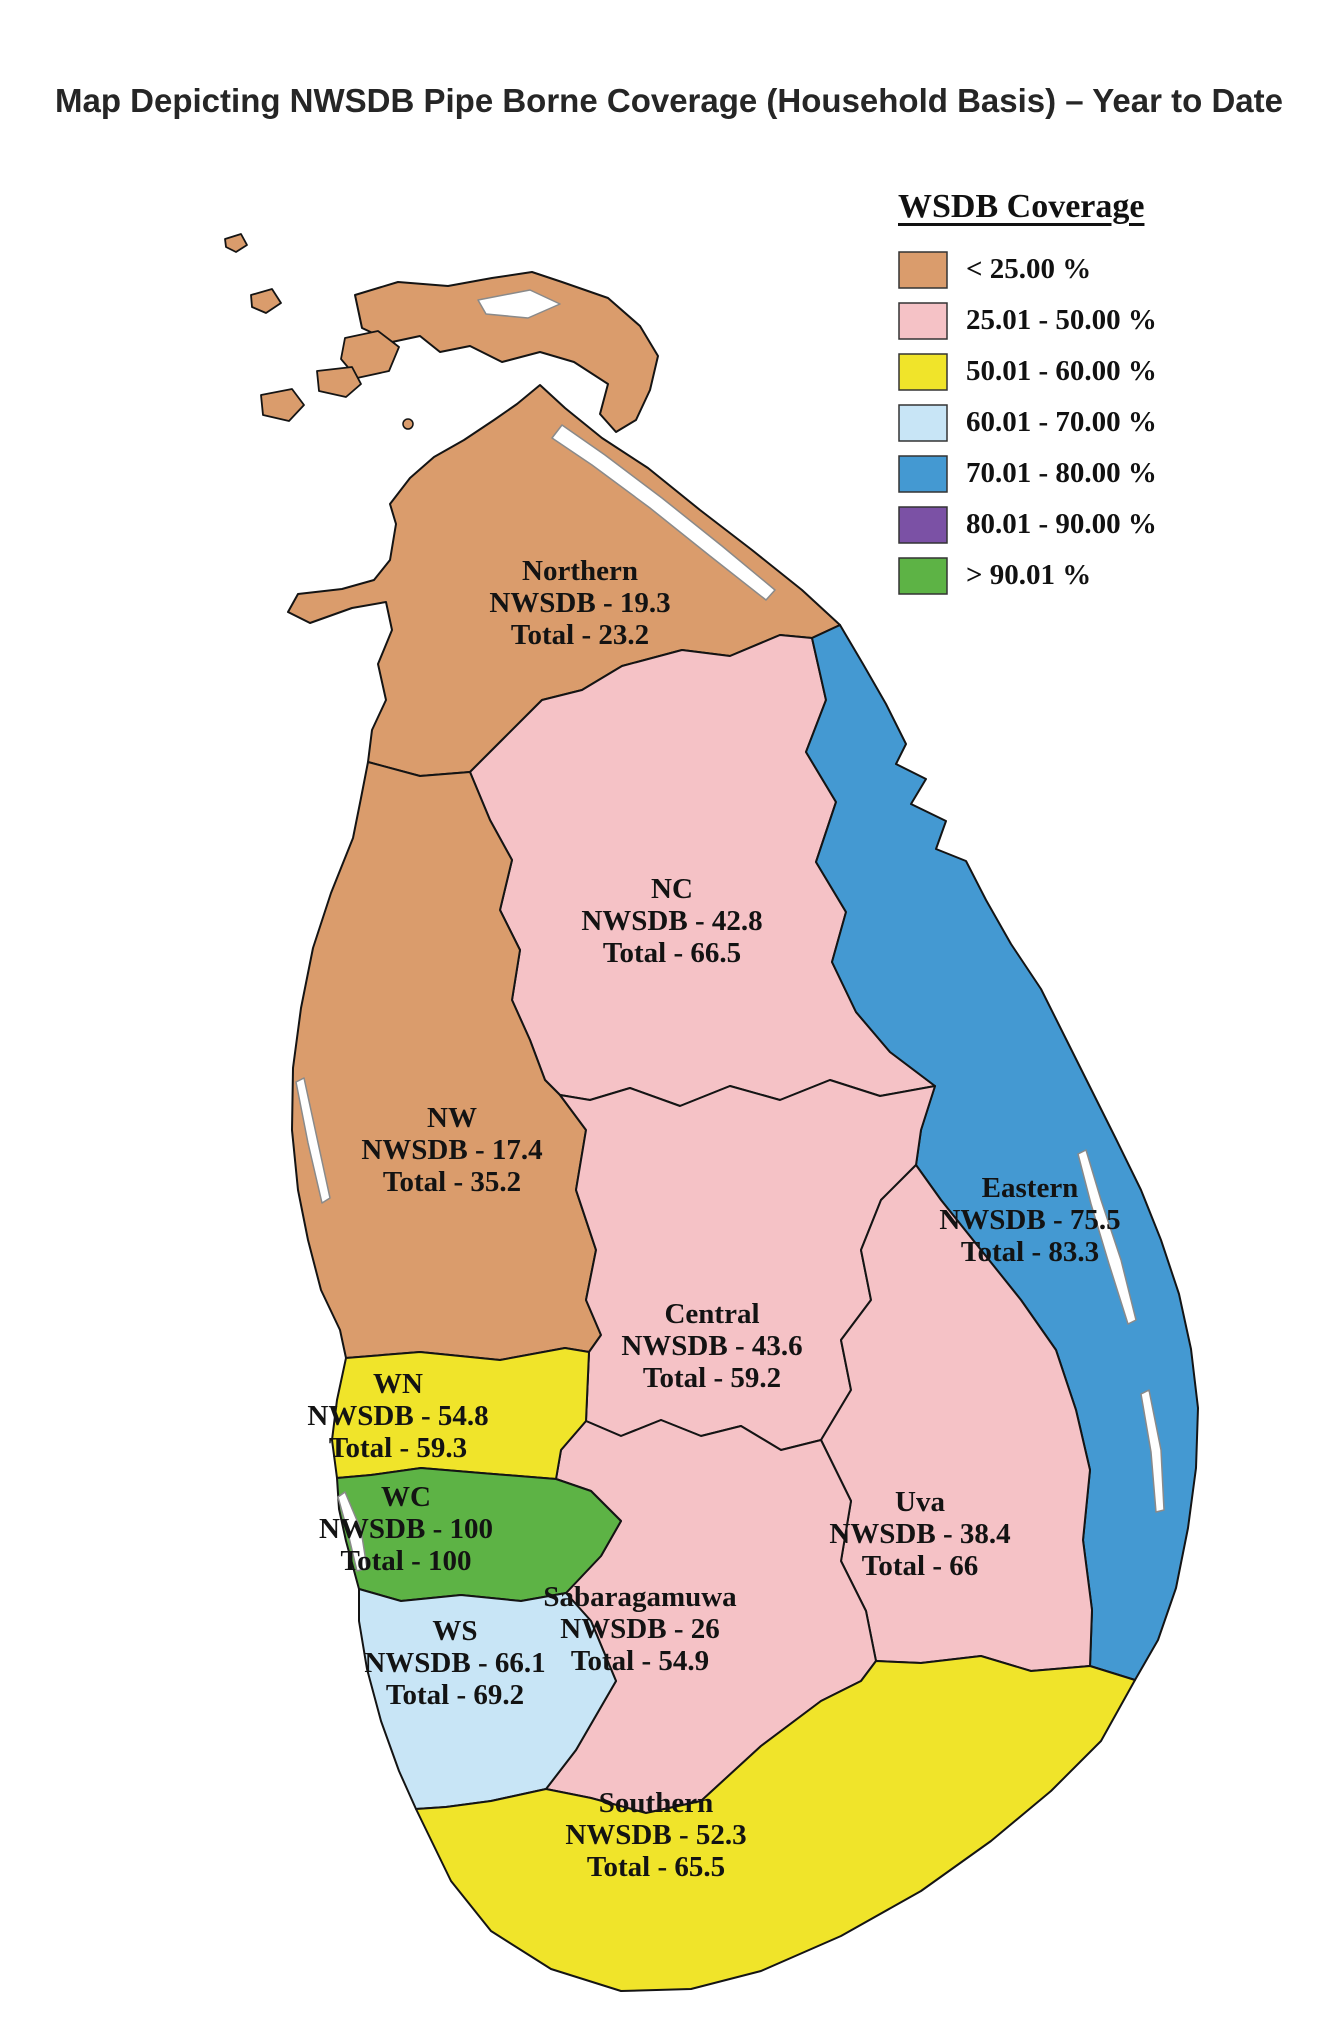 The height and width of the screenshot is (2021, 1339). What do you see at coordinates (672, 953) in the screenshot?
I see `nc-total-label: Total - 66.5` at bounding box center [672, 953].